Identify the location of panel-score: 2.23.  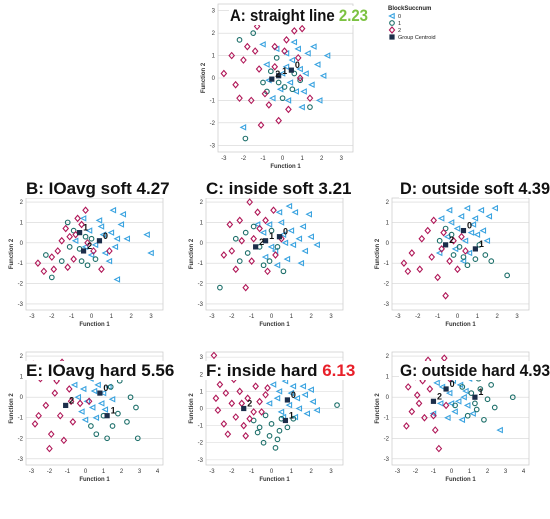
(353, 15).